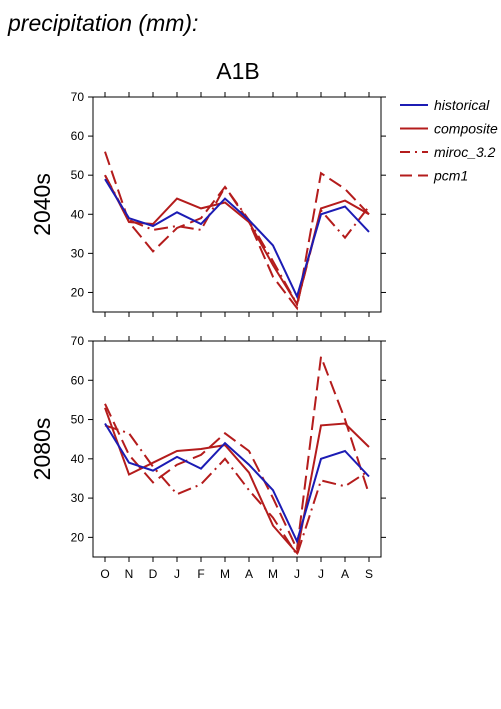 The height and width of the screenshot is (709, 501). Describe the element at coordinates (200, 574) in the screenshot. I see `x-tick-label: F` at that location.